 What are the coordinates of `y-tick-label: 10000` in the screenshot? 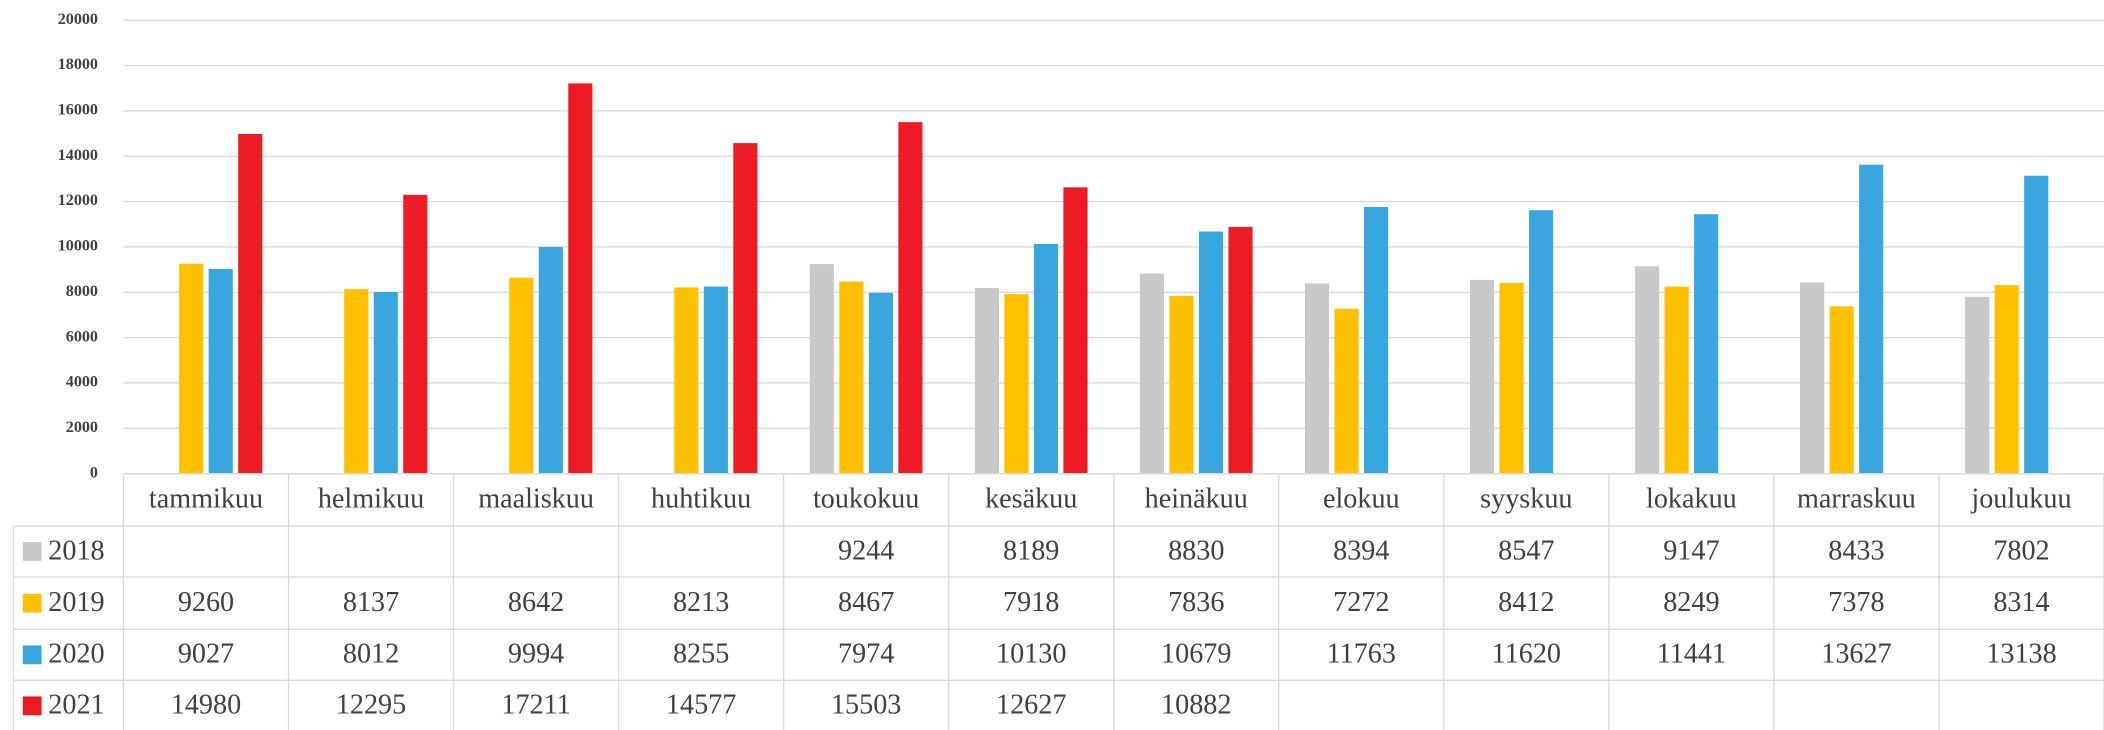 It's located at (78, 246).